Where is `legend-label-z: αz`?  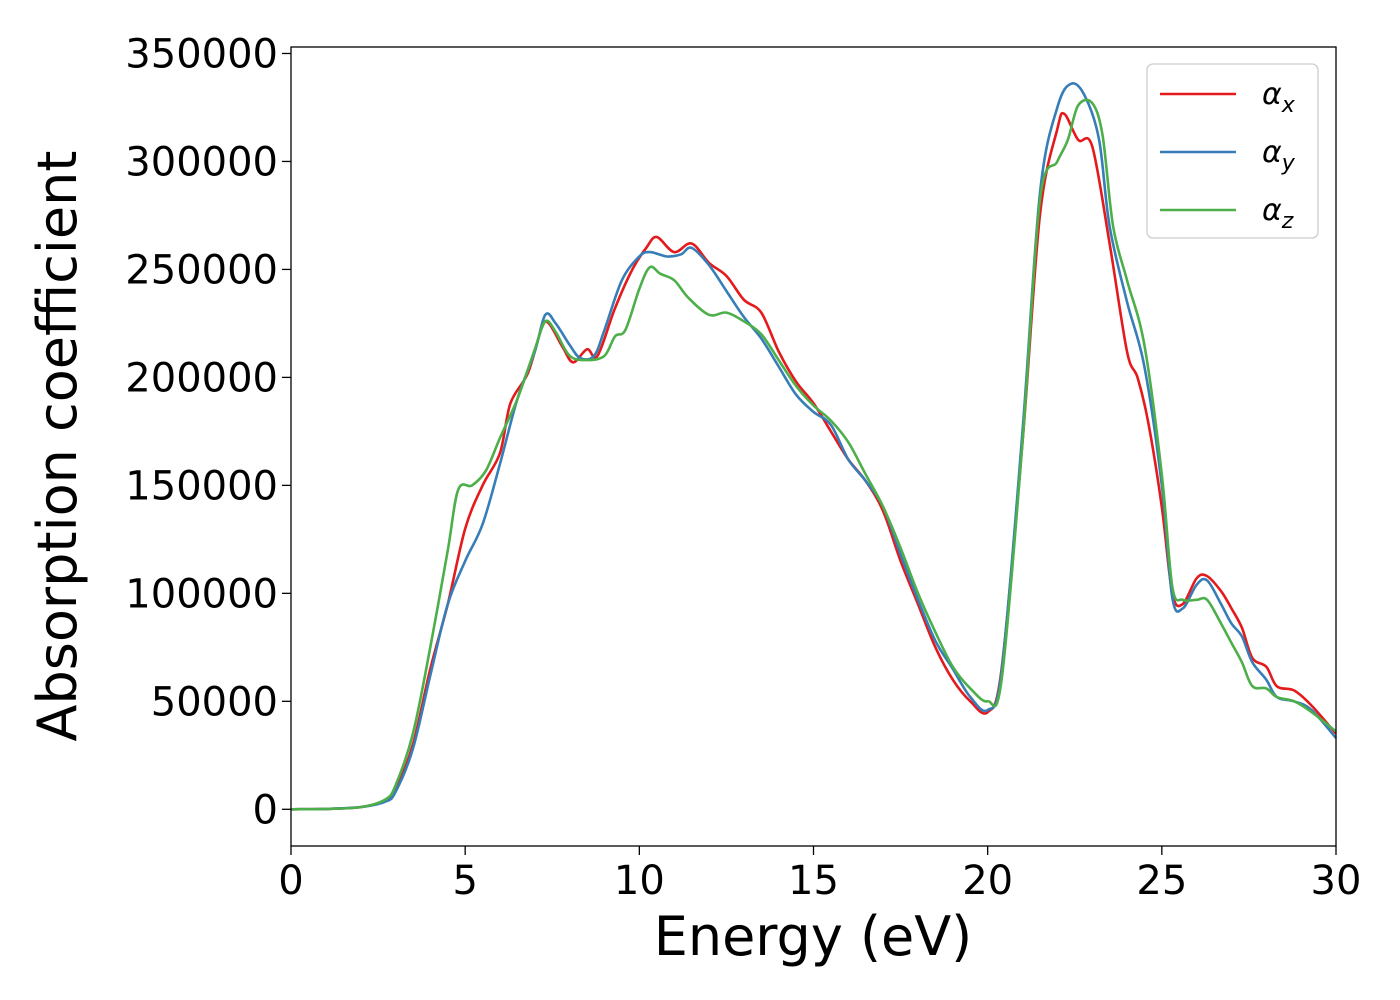 legend-label-z: αz is located at coordinates (1278, 213).